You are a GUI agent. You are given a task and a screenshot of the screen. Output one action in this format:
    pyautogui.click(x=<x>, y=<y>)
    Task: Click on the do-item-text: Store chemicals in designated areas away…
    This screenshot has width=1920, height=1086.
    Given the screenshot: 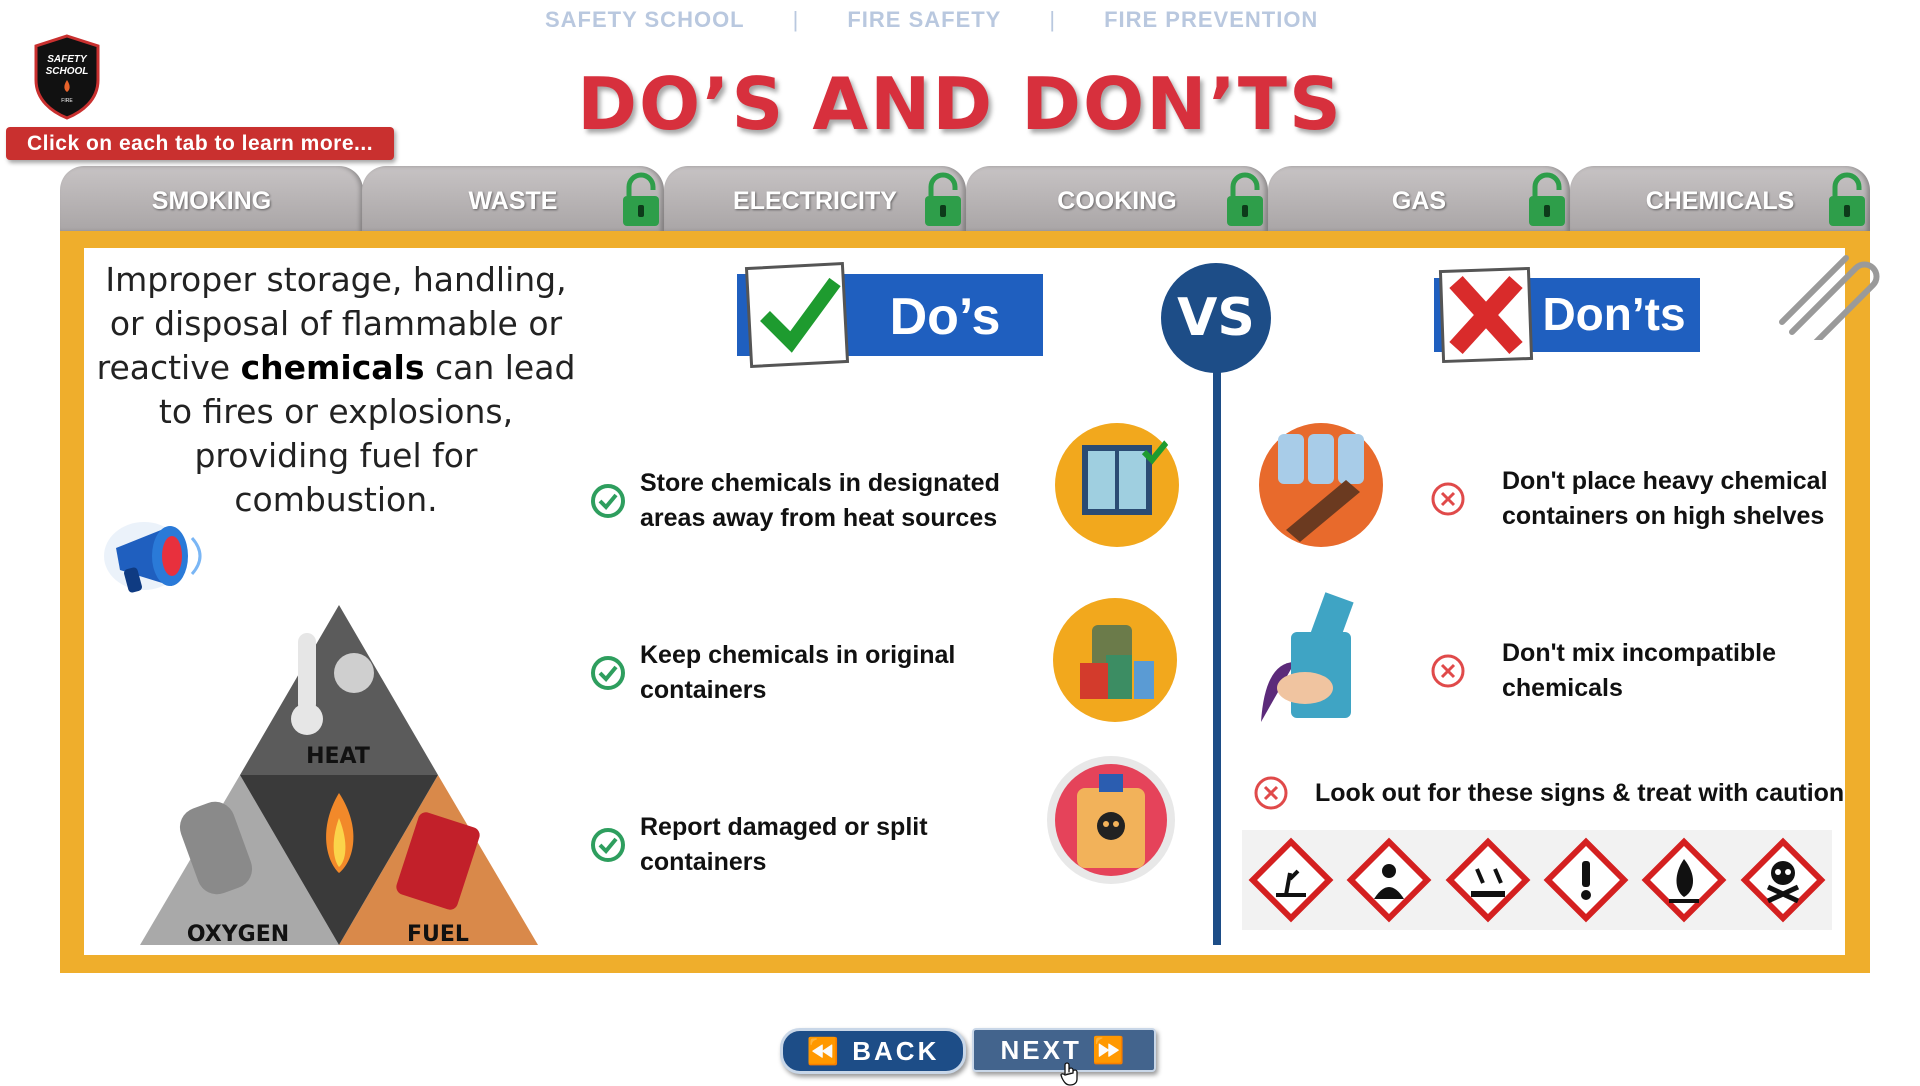 What is the action you would take?
    pyautogui.click(x=820, y=500)
    